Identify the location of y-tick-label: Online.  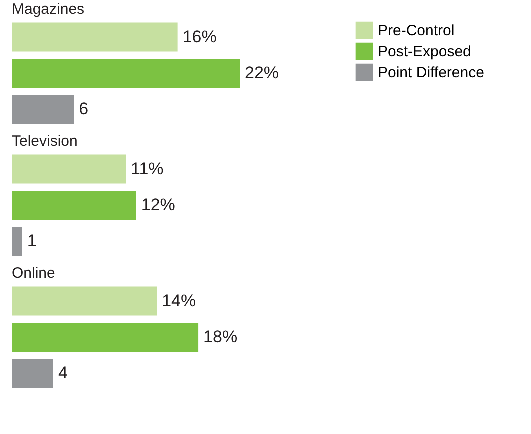
(34, 273).